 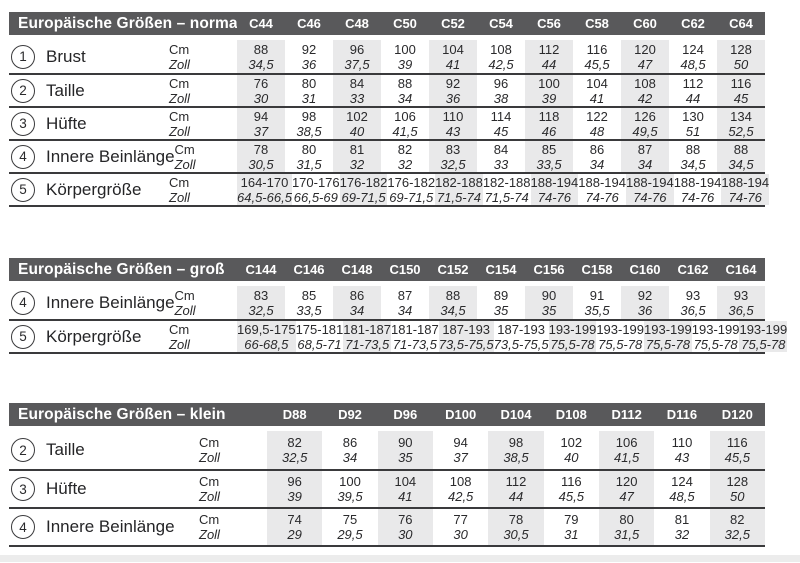 What do you see at coordinates (693, 83) in the screenshot?
I see `cm-value: 112` at bounding box center [693, 83].